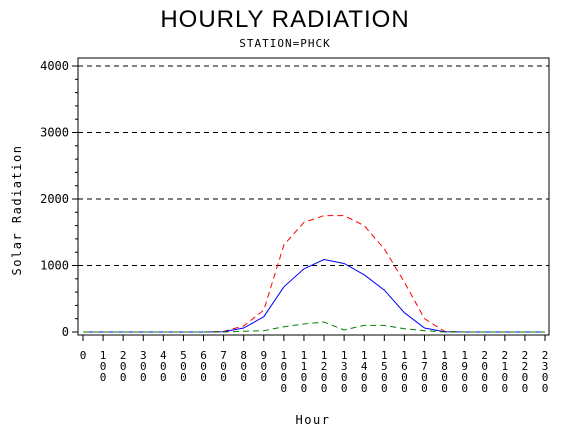 The width and height of the screenshot is (570, 430). I want to click on y-axis: 0 1000 2000 3000 4000, so click(59, 199).